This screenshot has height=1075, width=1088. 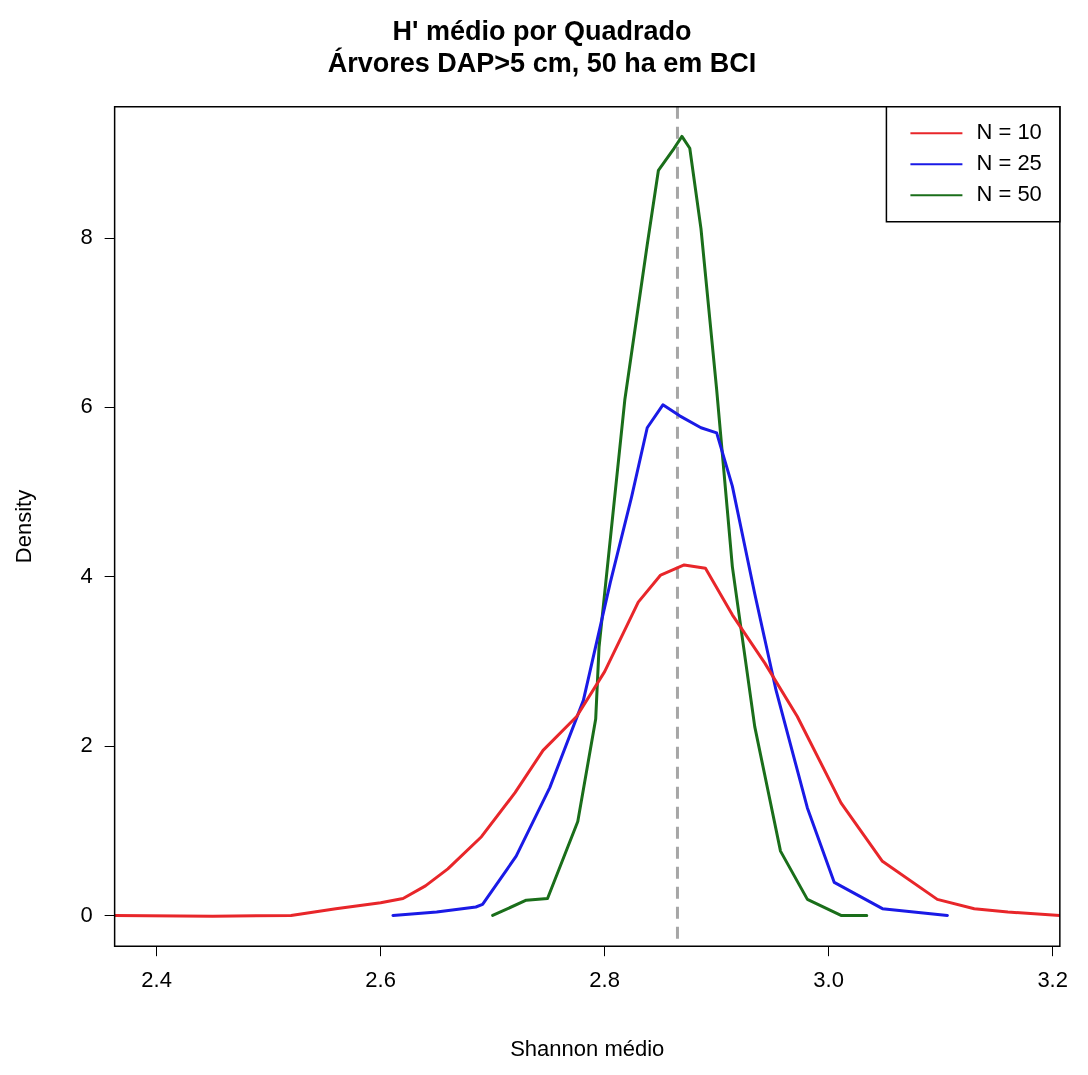 I want to click on legend-label: N = 25, so click(x=1009, y=163).